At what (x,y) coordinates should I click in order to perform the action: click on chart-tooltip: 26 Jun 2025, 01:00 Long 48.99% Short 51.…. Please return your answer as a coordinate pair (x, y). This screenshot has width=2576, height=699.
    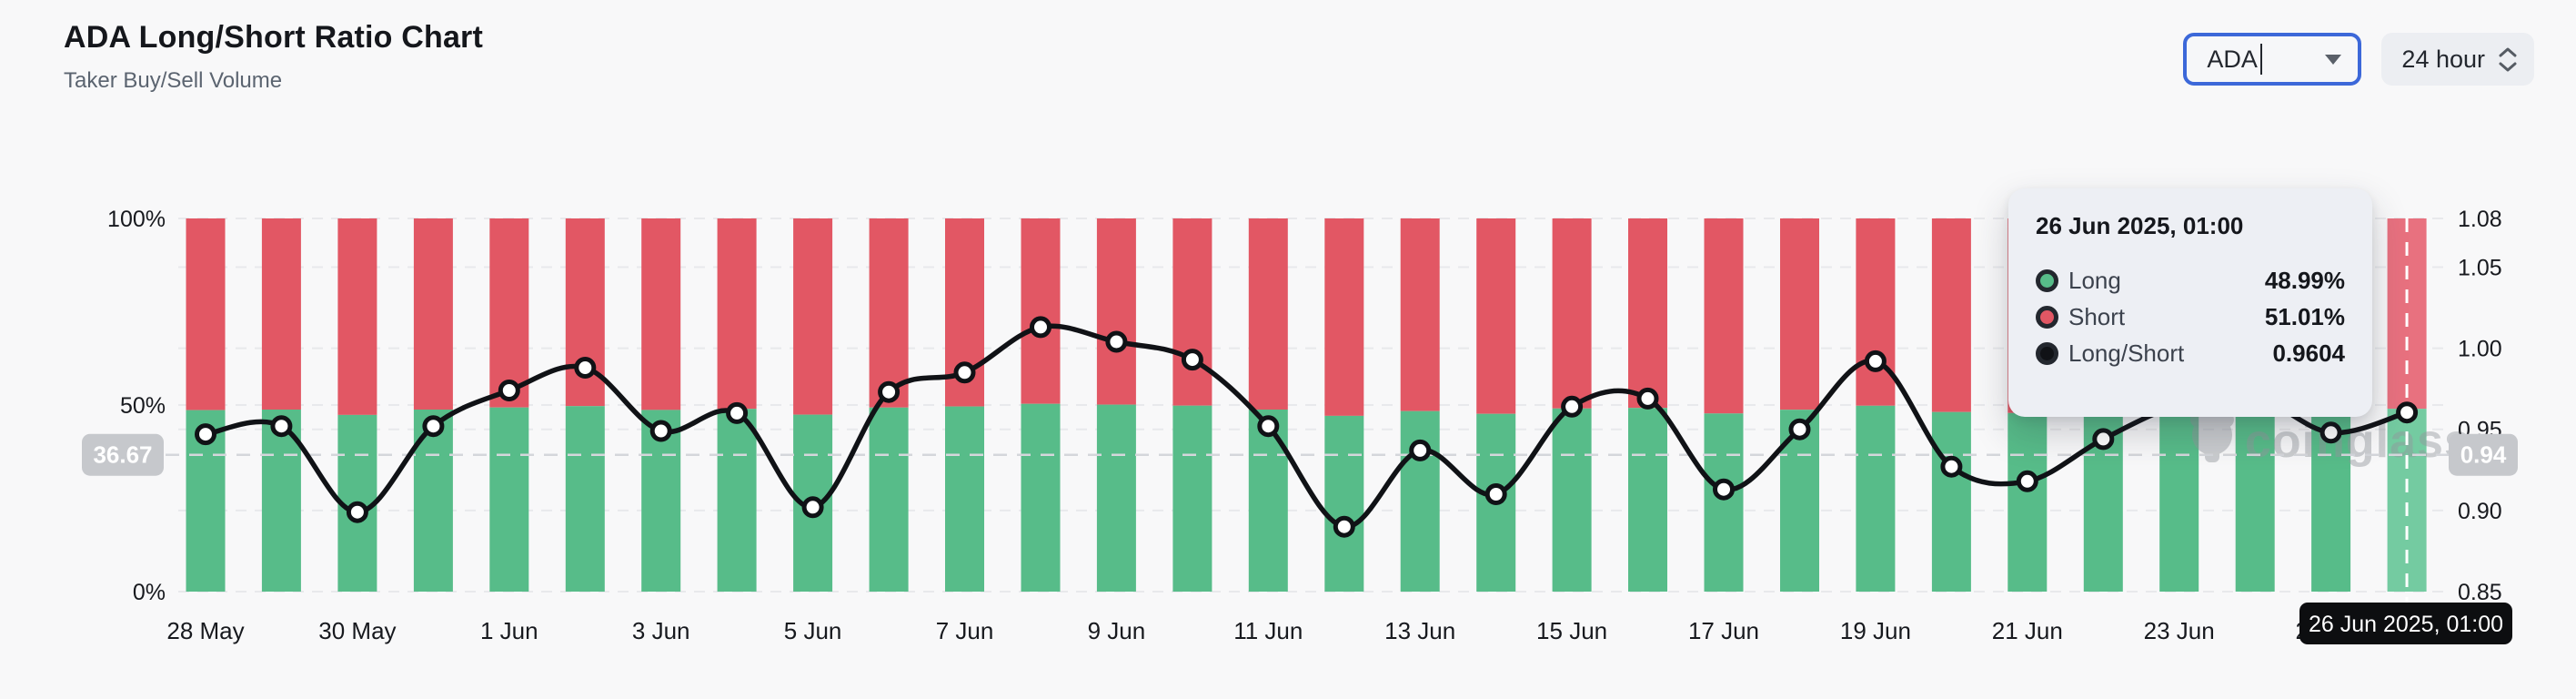
    Looking at the image, I should click on (2190, 302).